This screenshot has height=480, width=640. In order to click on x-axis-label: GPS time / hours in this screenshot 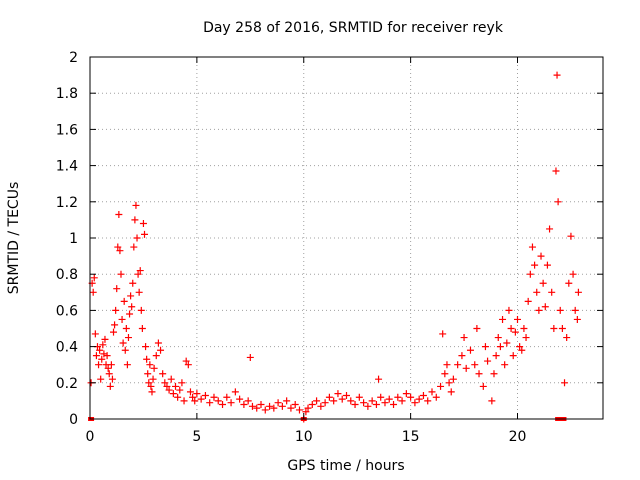, I will do `click(345, 466)`.